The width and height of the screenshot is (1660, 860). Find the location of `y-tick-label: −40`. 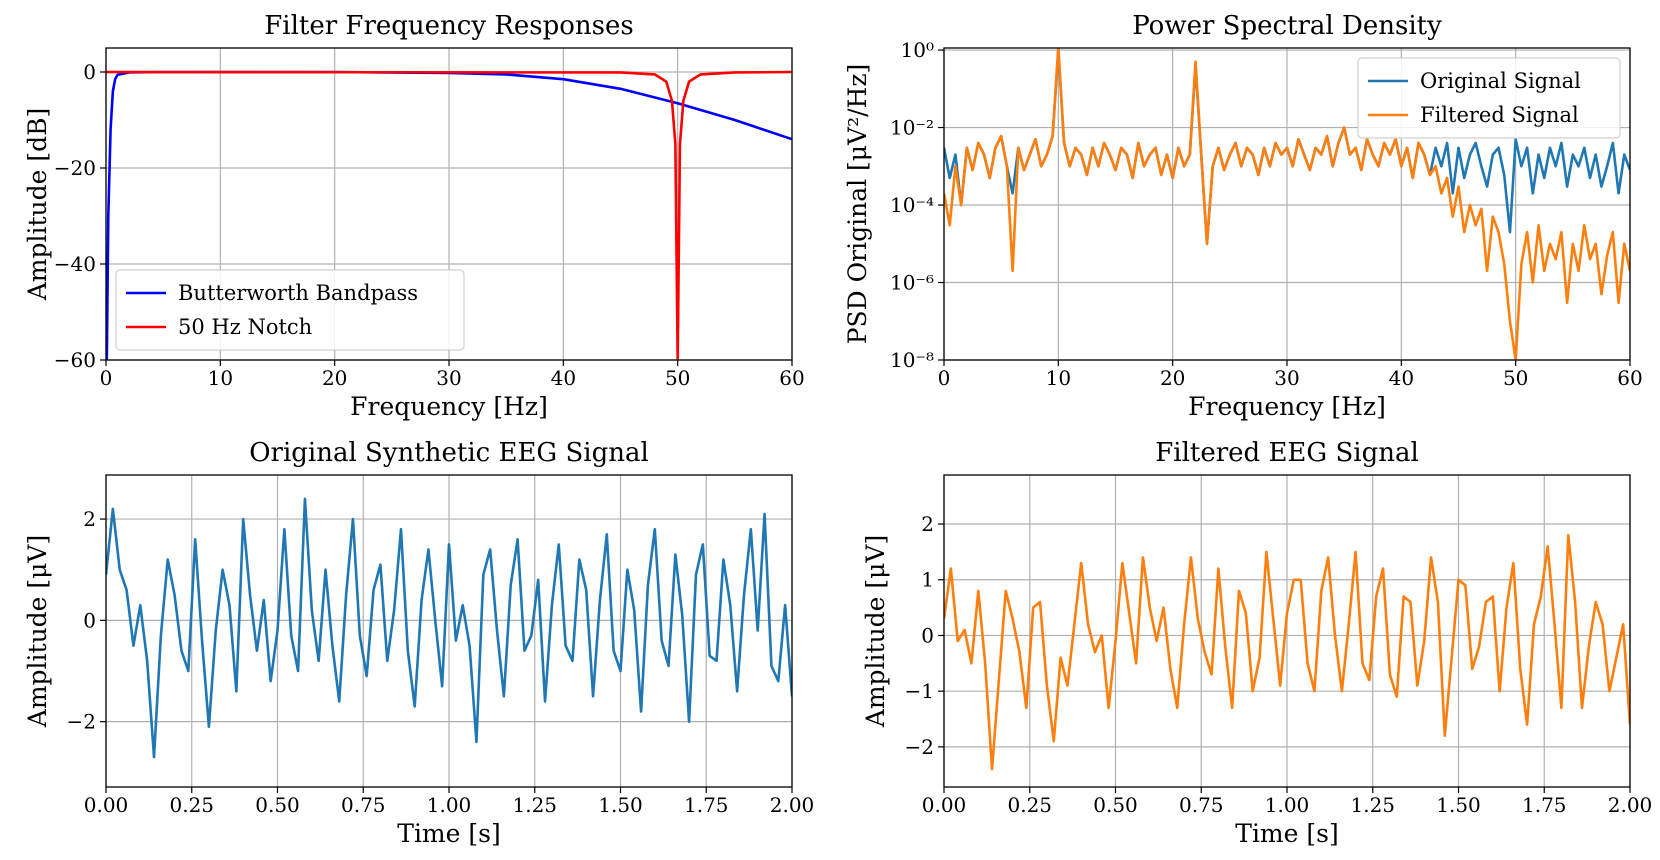

y-tick-label: −40 is located at coordinates (75, 264).